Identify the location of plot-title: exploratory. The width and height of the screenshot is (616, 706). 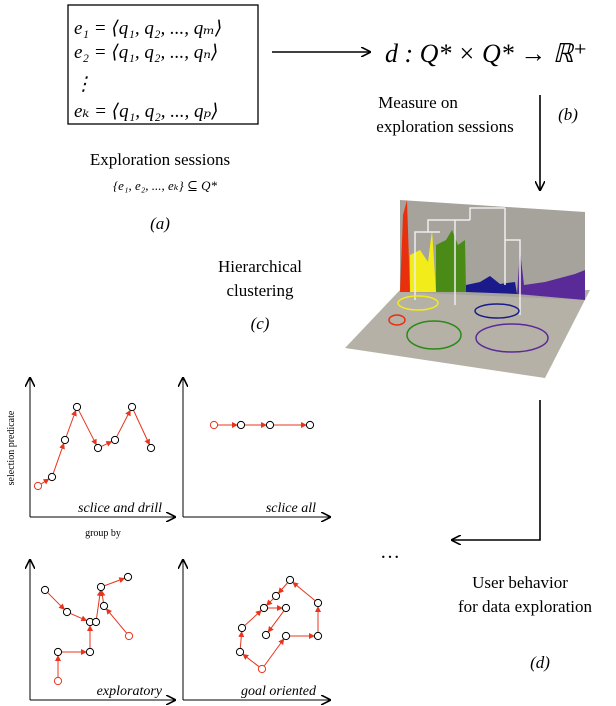
(130, 691).